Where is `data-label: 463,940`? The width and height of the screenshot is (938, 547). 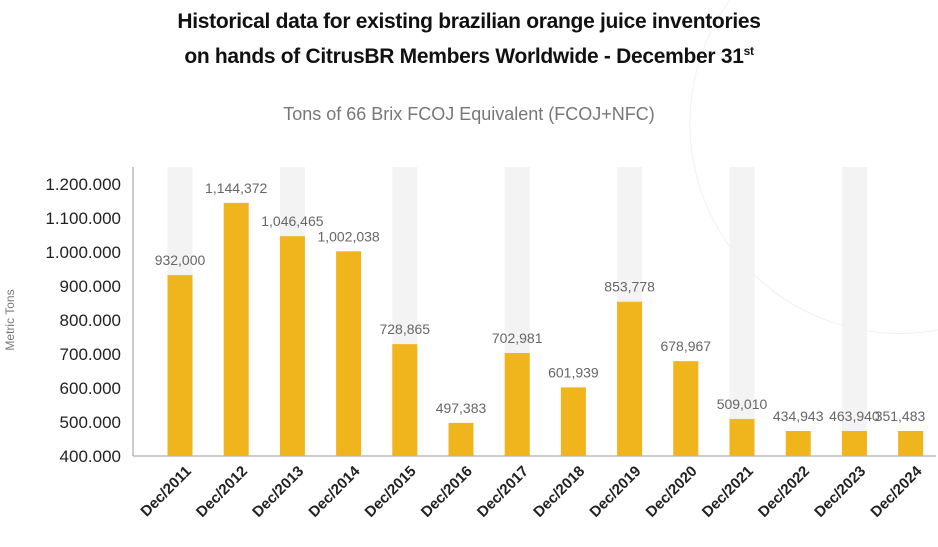 data-label: 463,940 is located at coordinates (854, 416).